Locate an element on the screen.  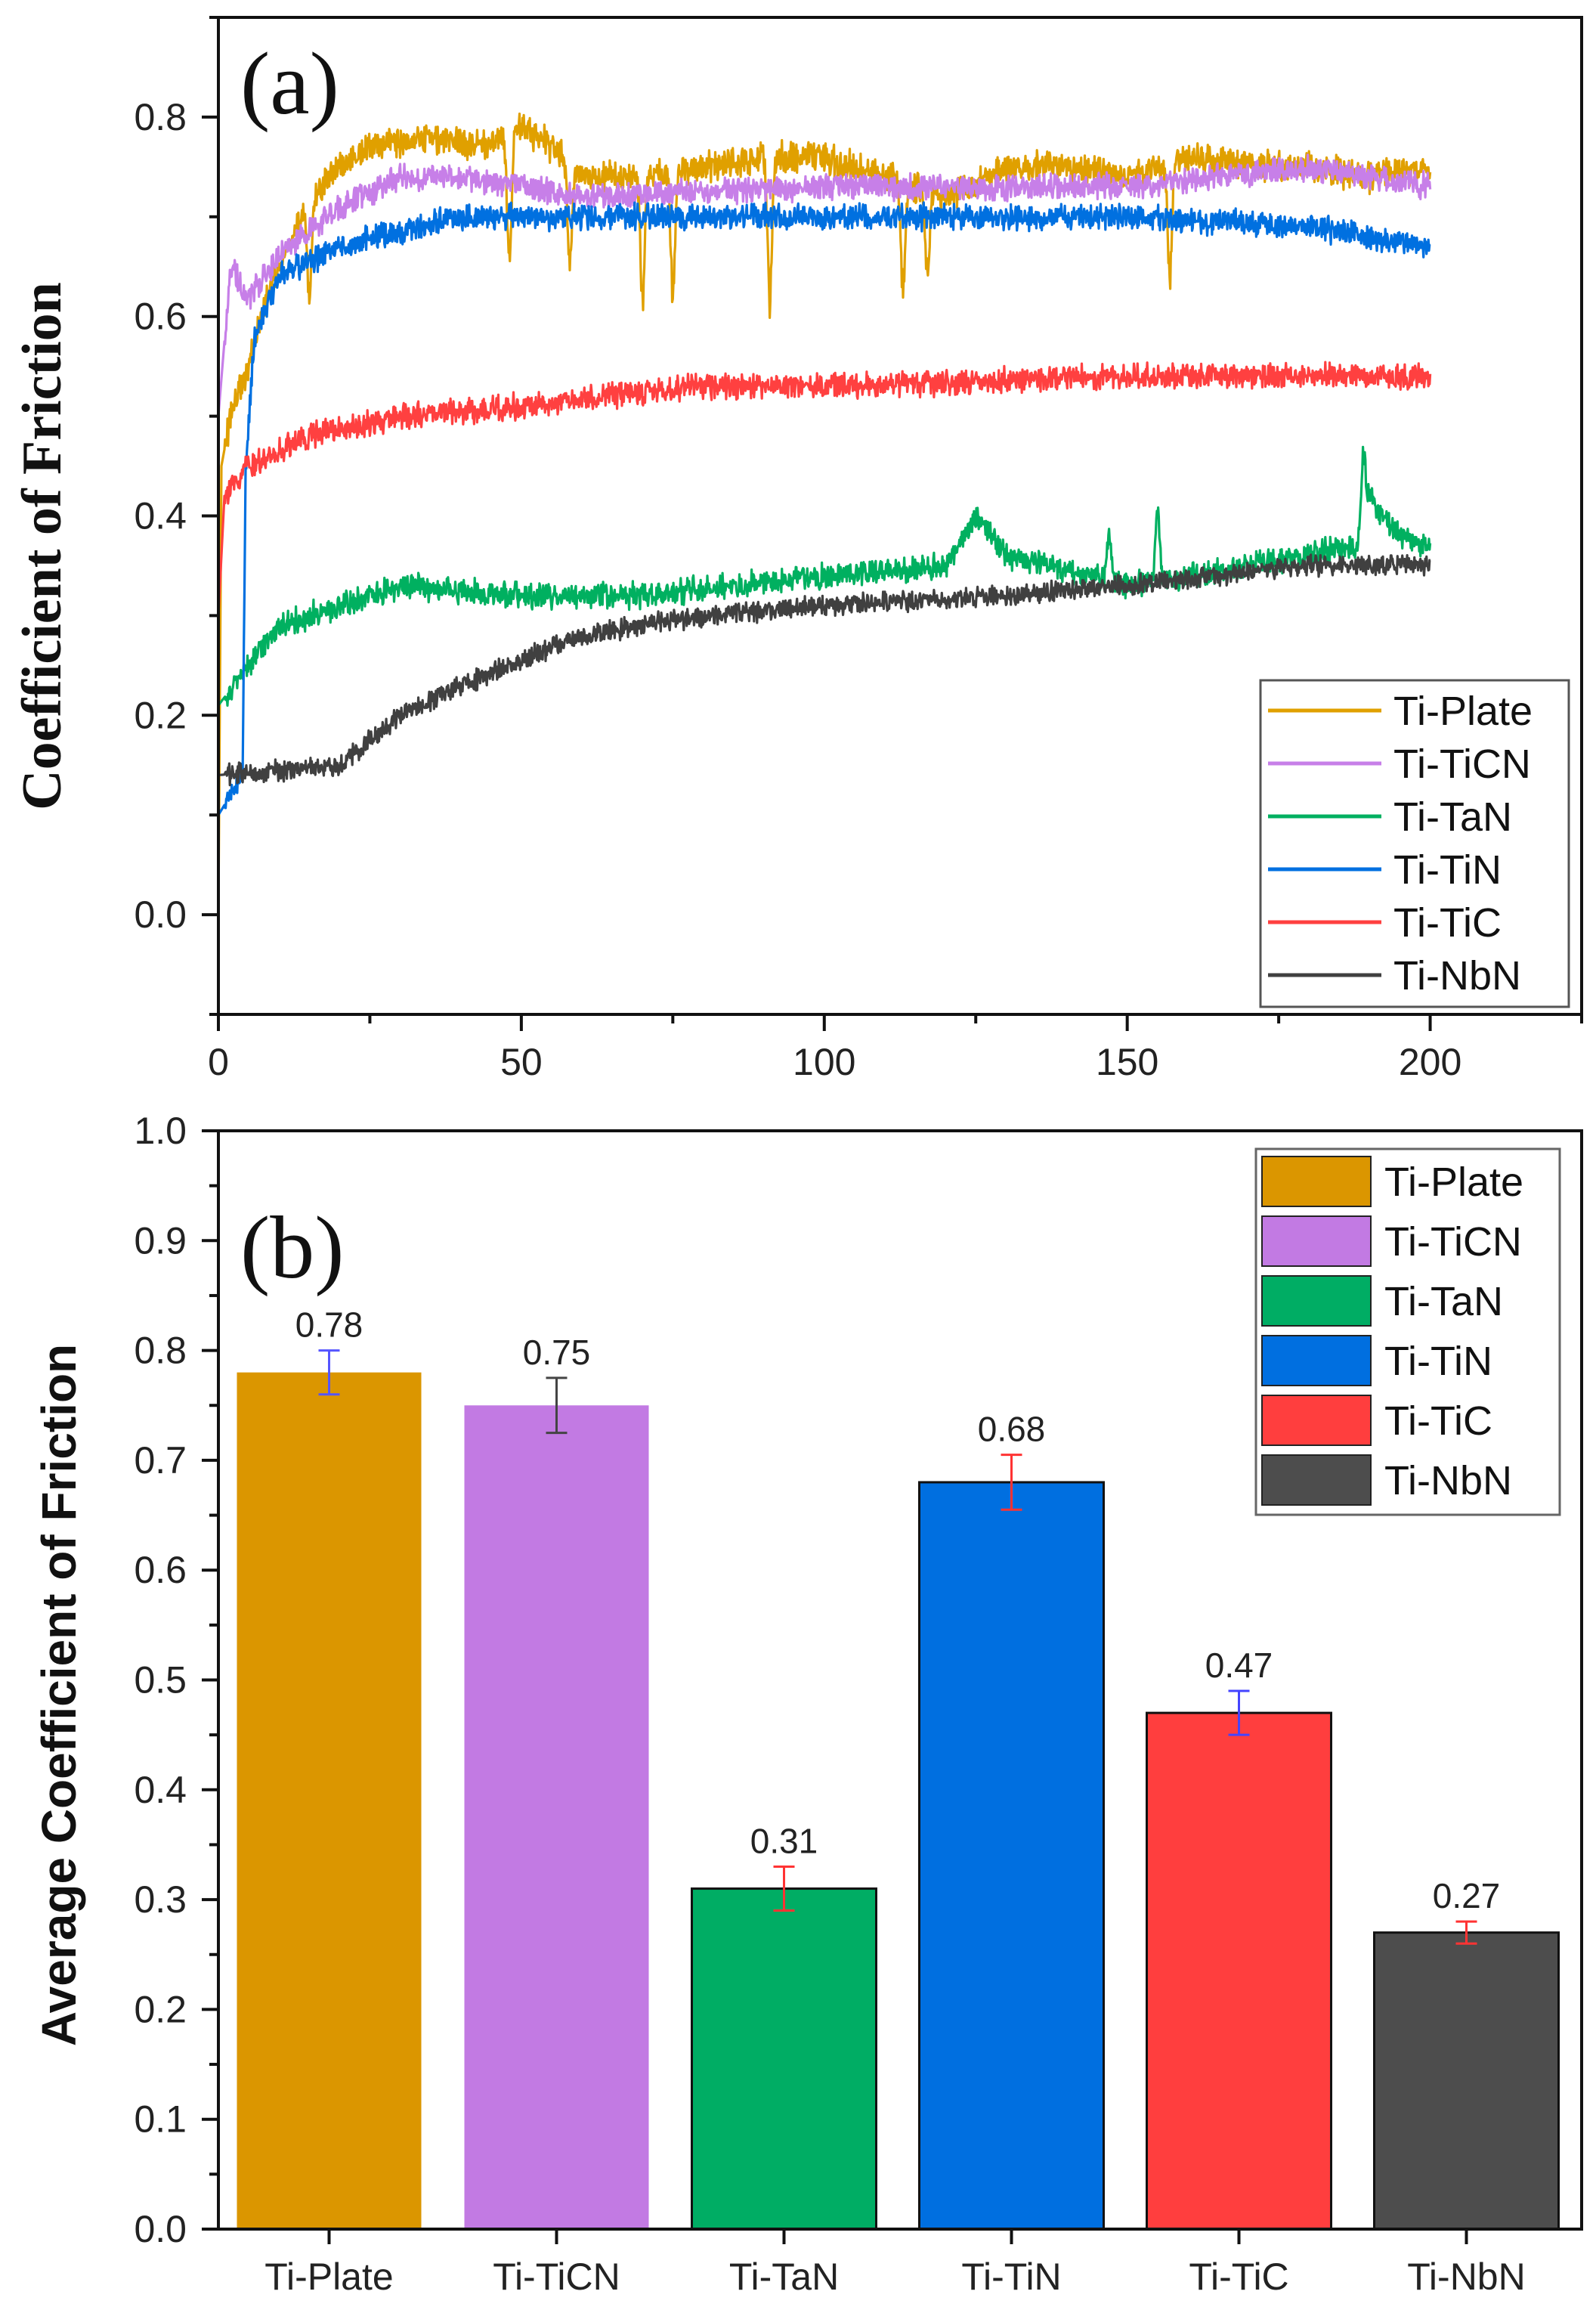
data-label-ti-plate: 0.78 is located at coordinates (329, 1325).